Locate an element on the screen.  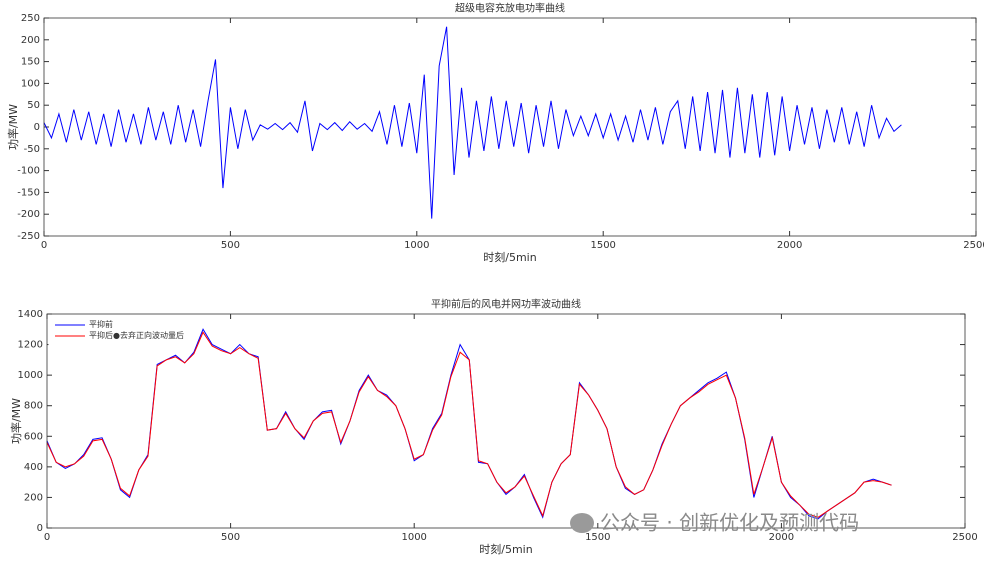
chart-title: 超级电容充放电功率曲线 is located at coordinates (510, 8).